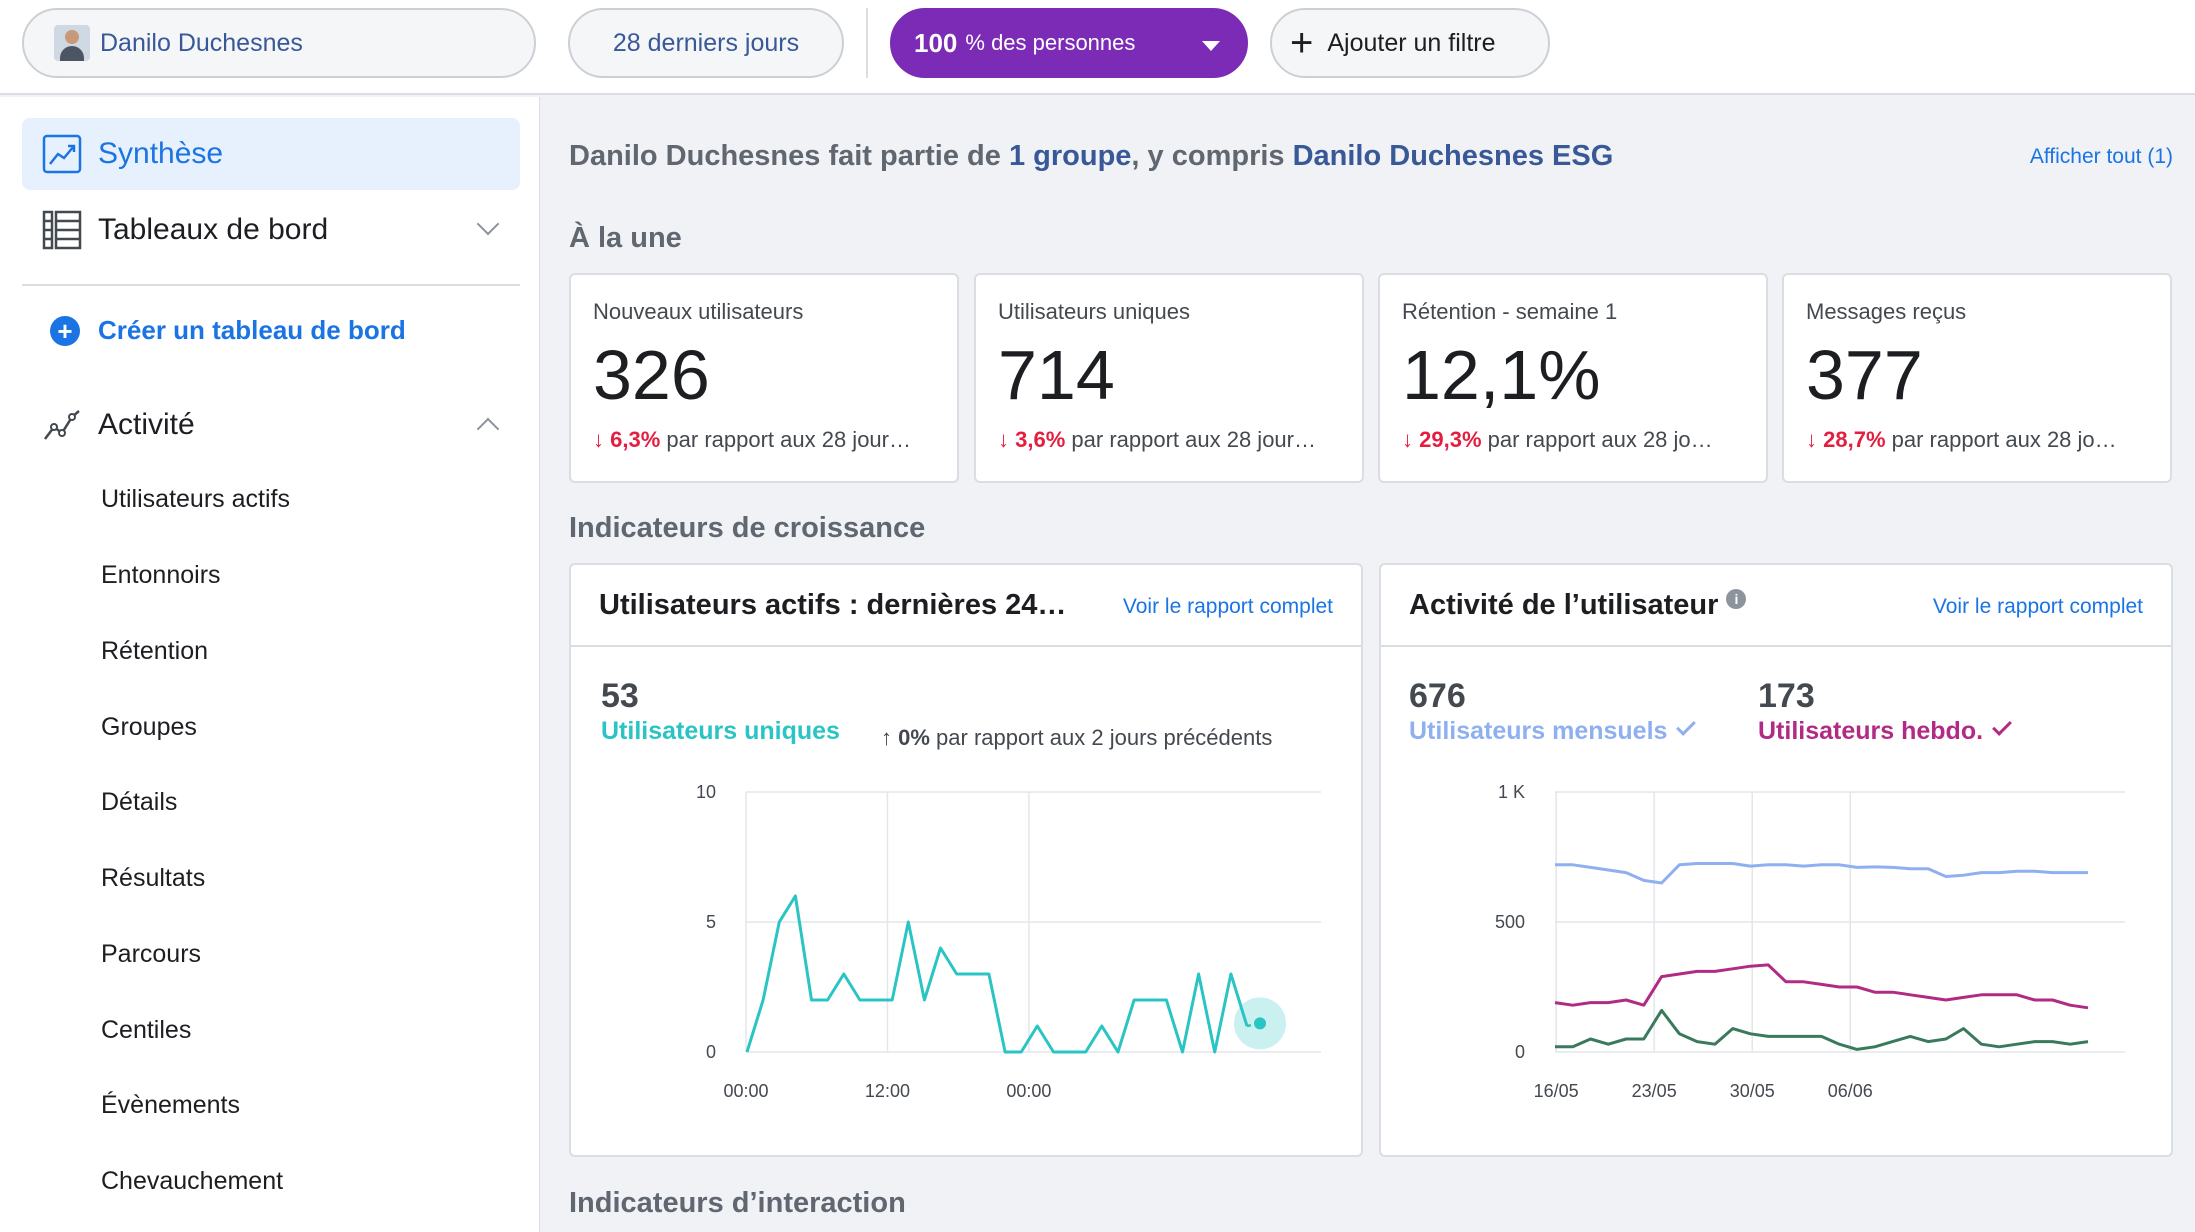 The image size is (2195, 1232). What do you see at coordinates (936, 42) in the screenshot?
I see `audience-percent: 100` at bounding box center [936, 42].